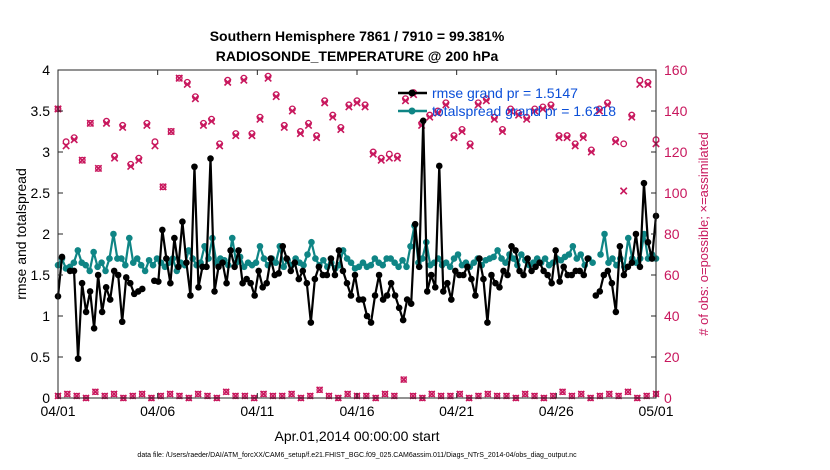 Image resolution: width=830 pixels, height=470 pixels. Describe the element at coordinates (672, 316) in the screenshot. I see `y2-tick-label: 40` at that location.